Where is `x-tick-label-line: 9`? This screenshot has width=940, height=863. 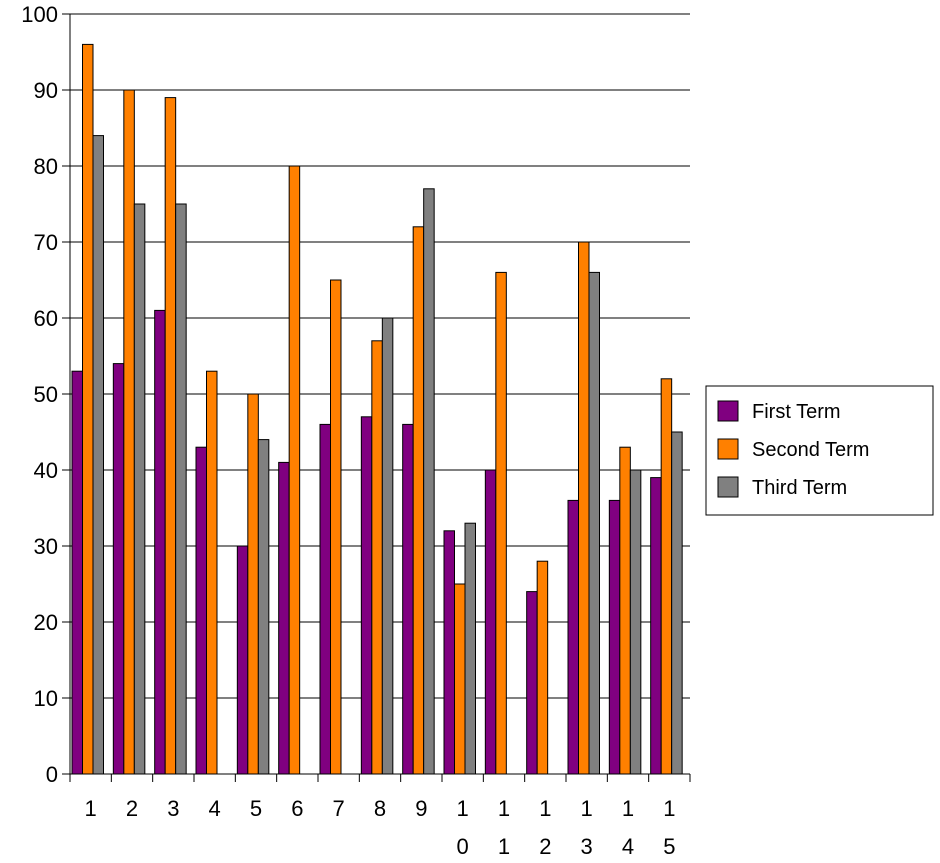 x-tick-label-line: 9 is located at coordinates (421, 808).